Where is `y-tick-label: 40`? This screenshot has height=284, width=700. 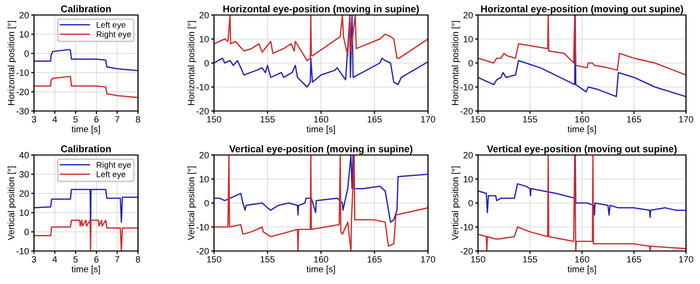 y-tick-label: 40 is located at coordinates (24, 155).